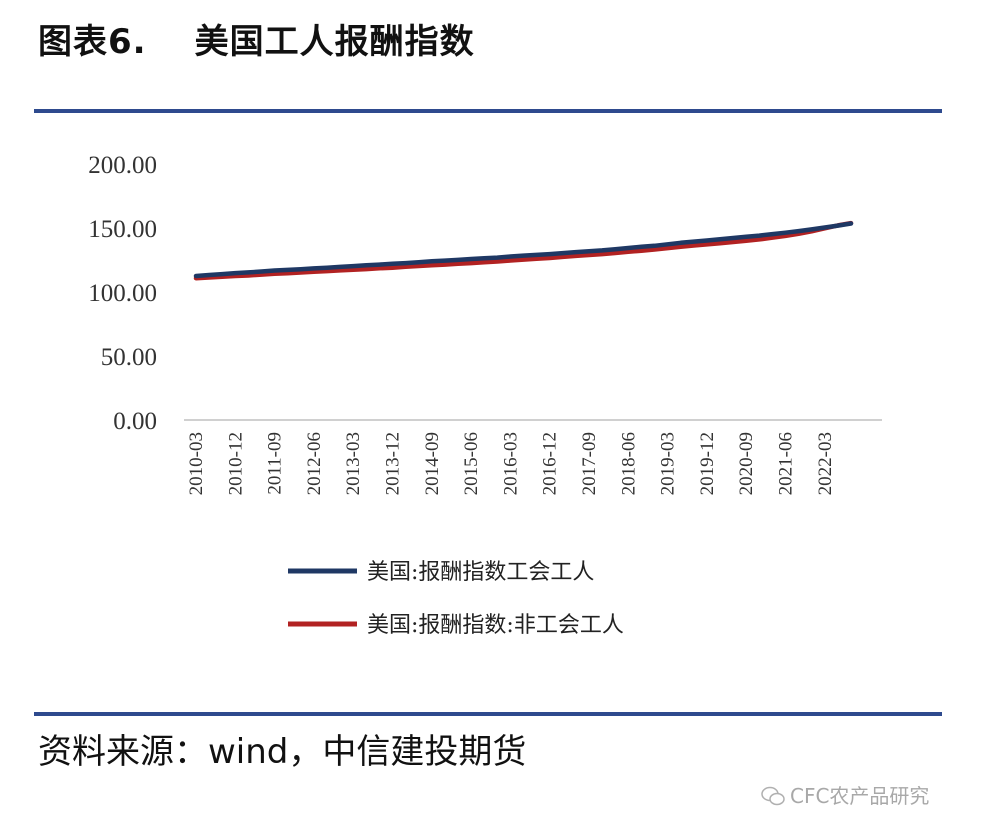 The image size is (984, 838). I want to click on x-tick-label: 2016-12, so click(550, 463).